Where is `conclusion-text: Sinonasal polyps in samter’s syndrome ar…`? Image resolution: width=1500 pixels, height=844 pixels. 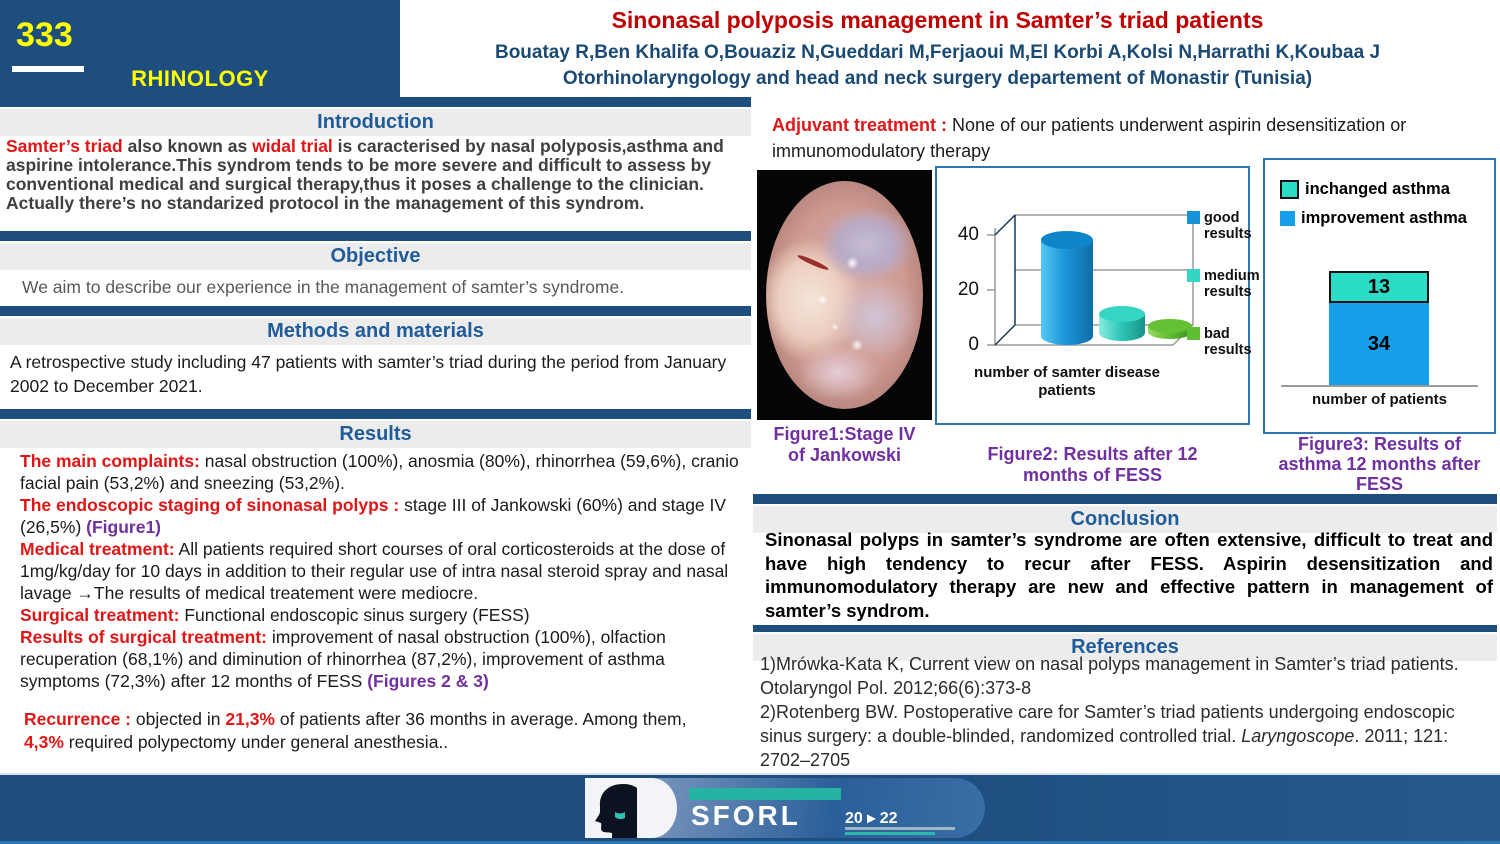
conclusion-text: Sinonasal polyps in samter’s syndrome ar… is located at coordinates (1129, 575).